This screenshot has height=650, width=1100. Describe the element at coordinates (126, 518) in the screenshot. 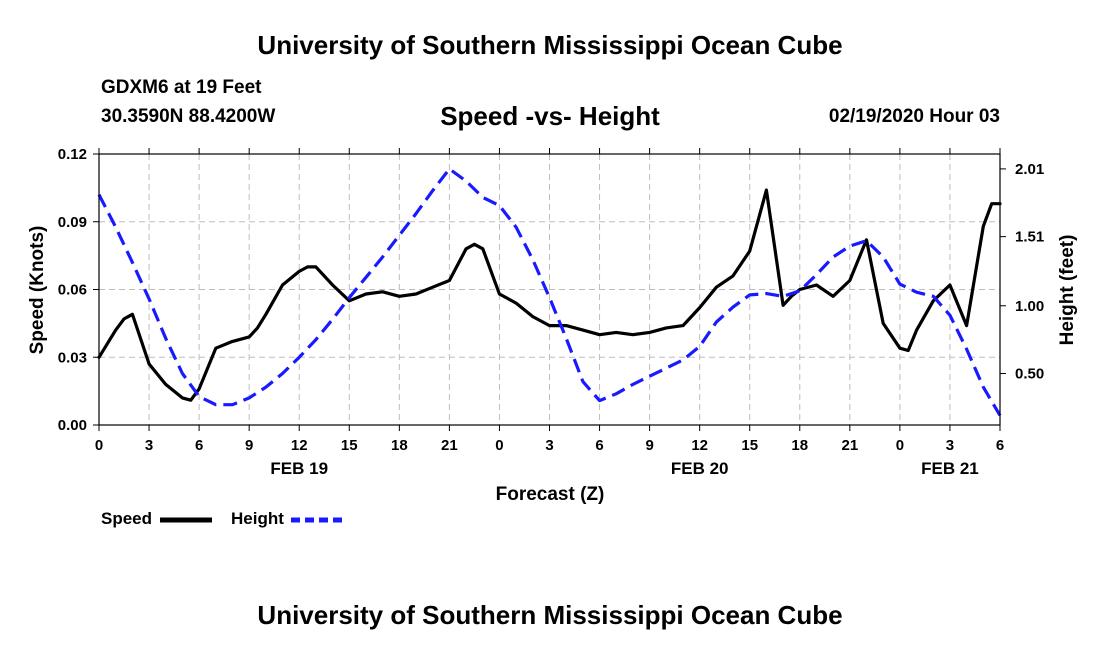

I see `legend-speed-label: Speed` at that location.